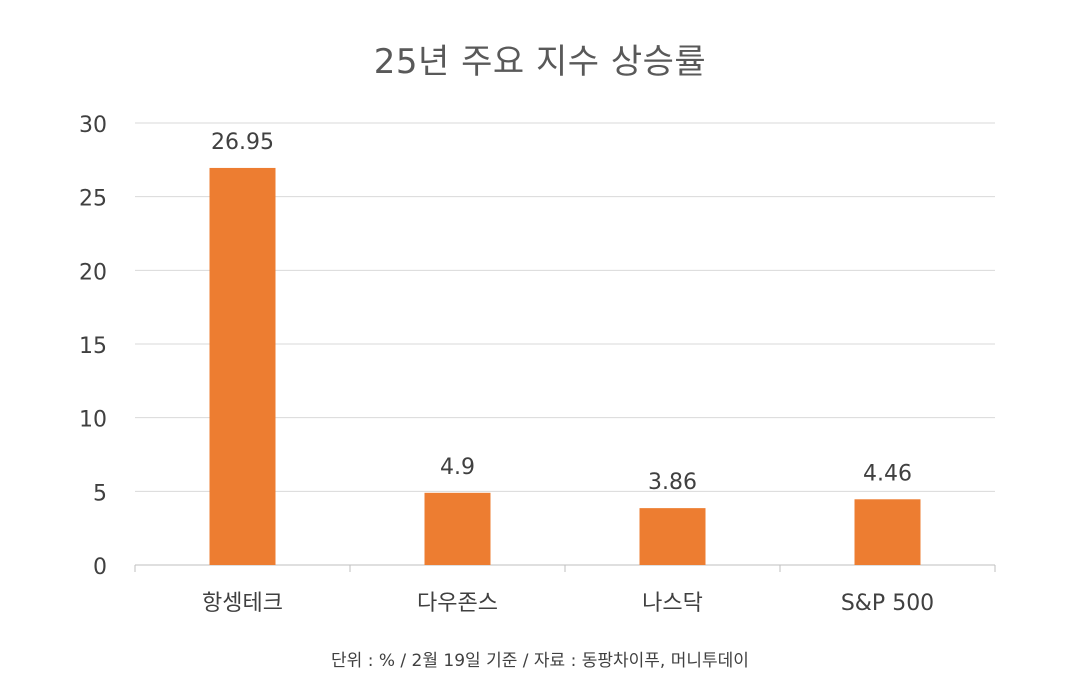 The height and width of the screenshot is (693, 1080). I want to click on y-tick-label: 25, so click(93, 199).